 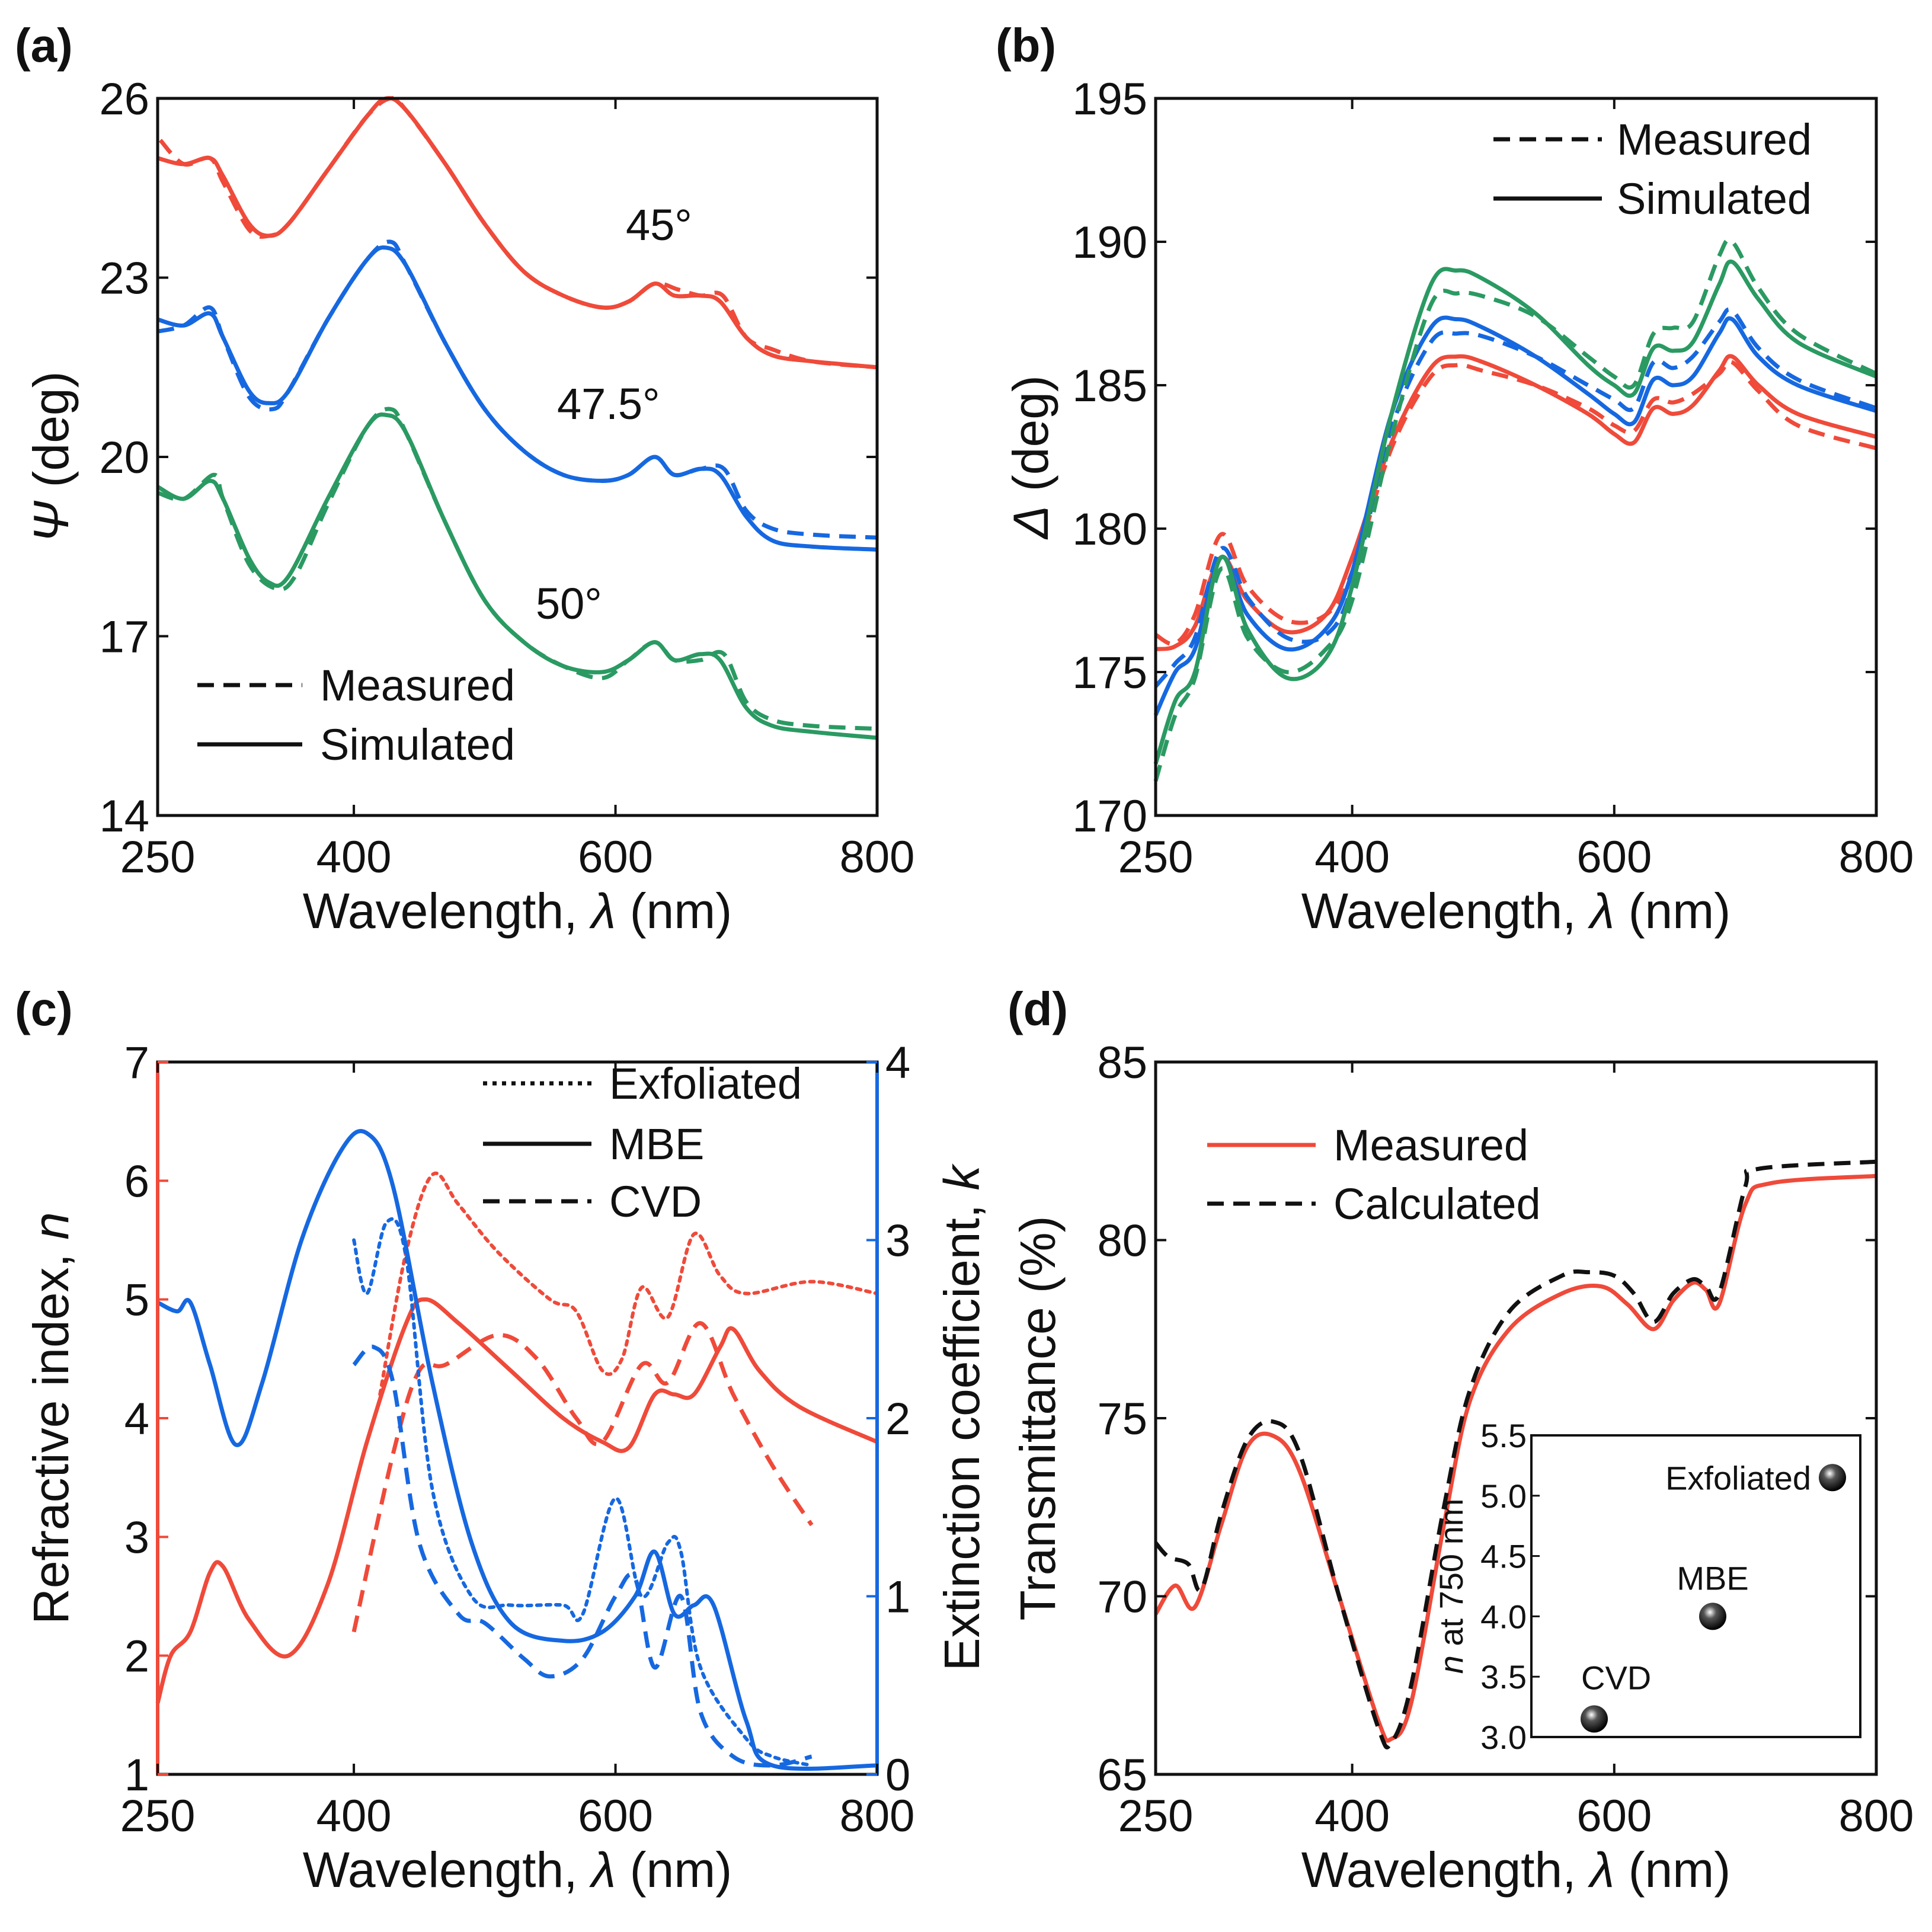 What do you see at coordinates (962, 1177) in the screenshot?
I see `y-right-axis-label-part: k` at bounding box center [962, 1177].